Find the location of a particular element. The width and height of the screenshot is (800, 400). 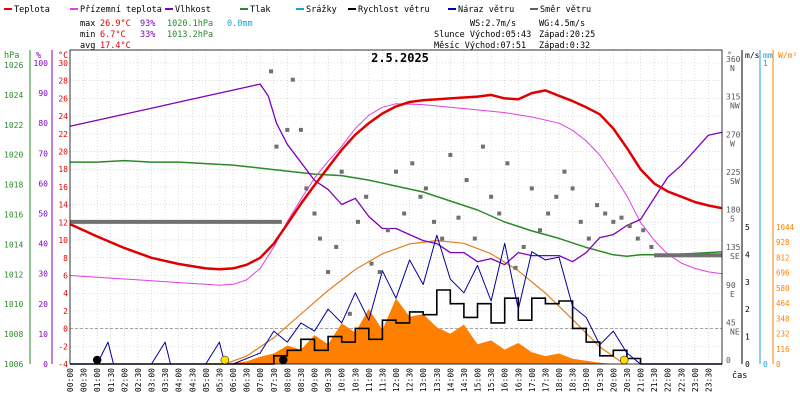

x-tick-label: 22:30 is located at coordinates (681, 380).